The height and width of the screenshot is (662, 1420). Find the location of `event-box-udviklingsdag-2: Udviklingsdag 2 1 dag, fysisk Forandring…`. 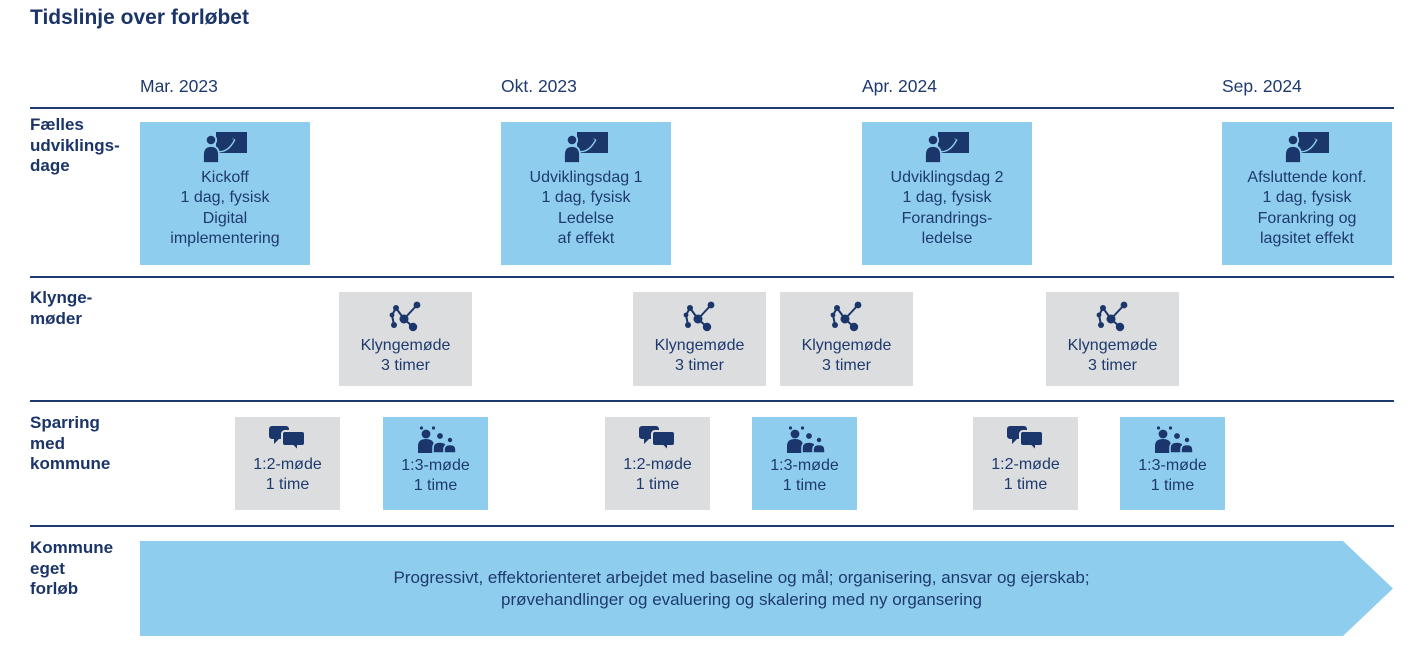

event-box-udviklingsdag-2: Udviklingsdag 2 1 dag, fysisk Forandring… is located at coordinates (947, 193).